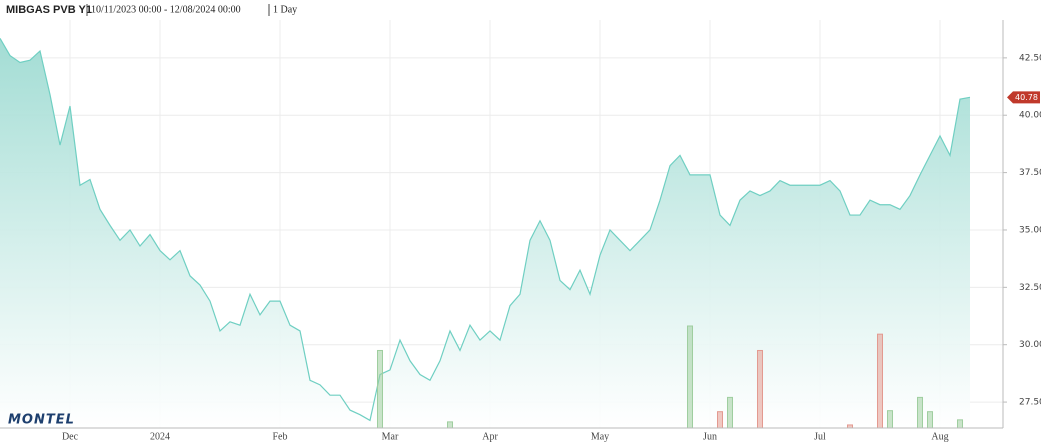 Image resolution: width=1041 pixels, height=445 pixels. I want to click on x-tick-label: Aug, so click(939, 436).